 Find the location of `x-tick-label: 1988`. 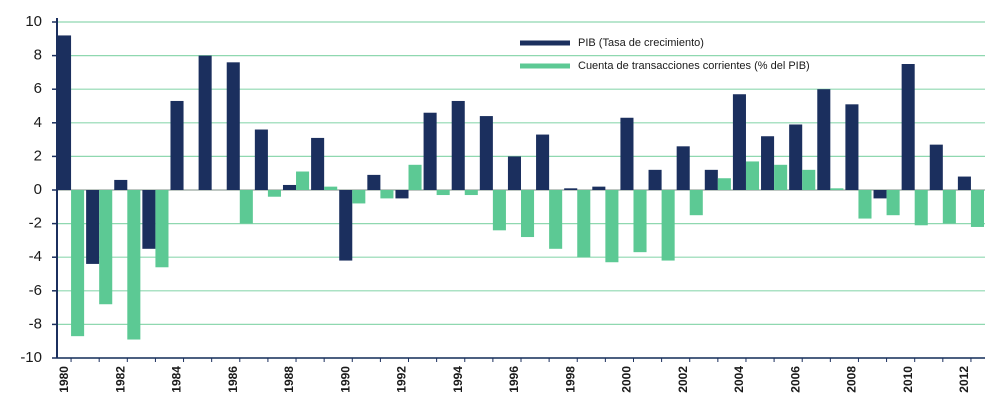

x-tick-label: 1988 is located at coordinates (289, 379).